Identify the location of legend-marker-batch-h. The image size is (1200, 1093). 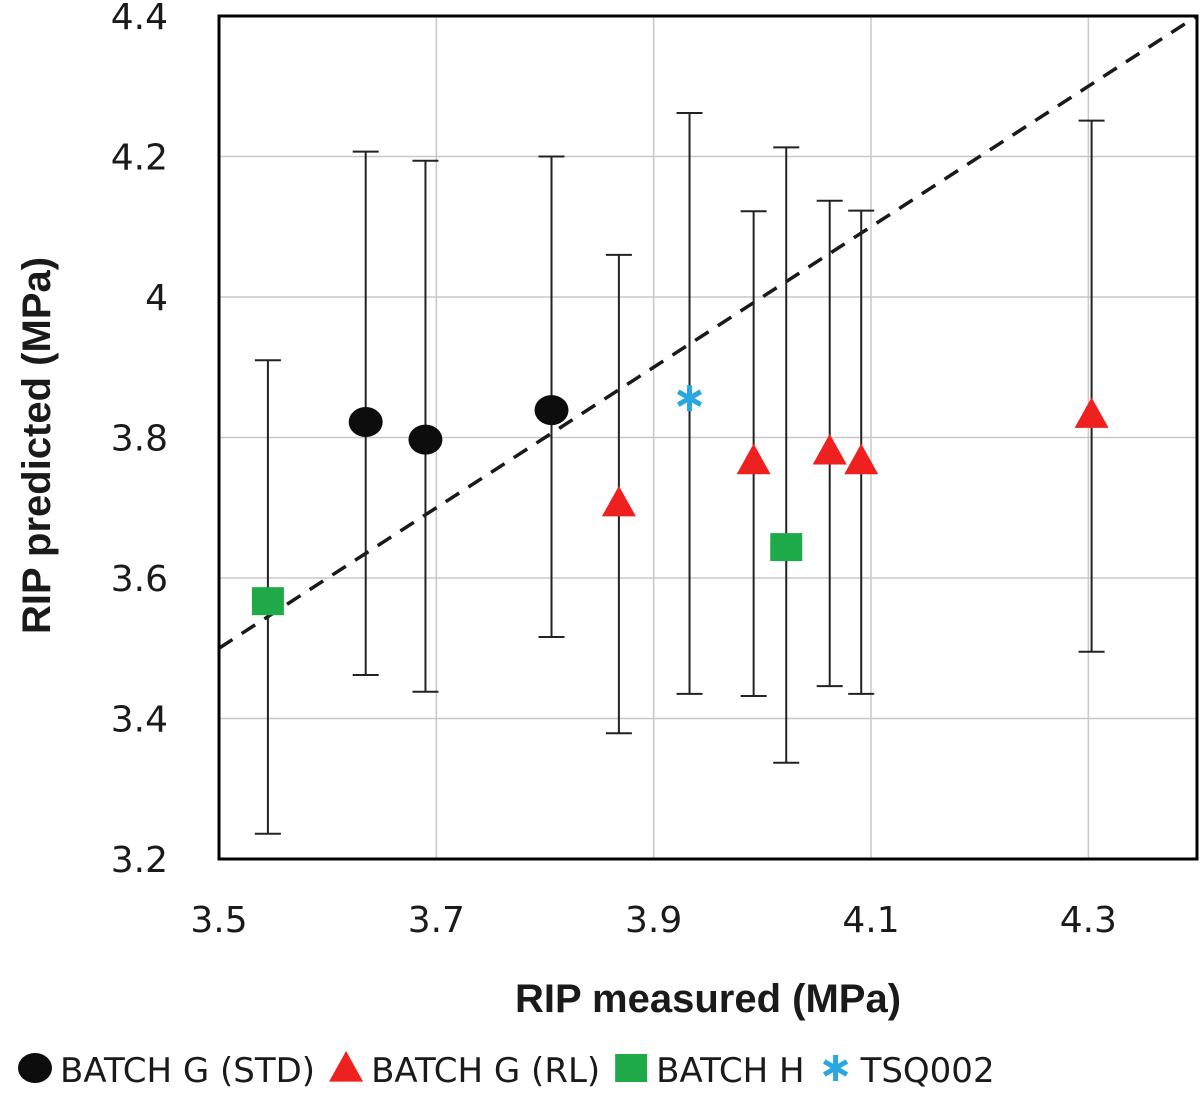
(631, 1068).